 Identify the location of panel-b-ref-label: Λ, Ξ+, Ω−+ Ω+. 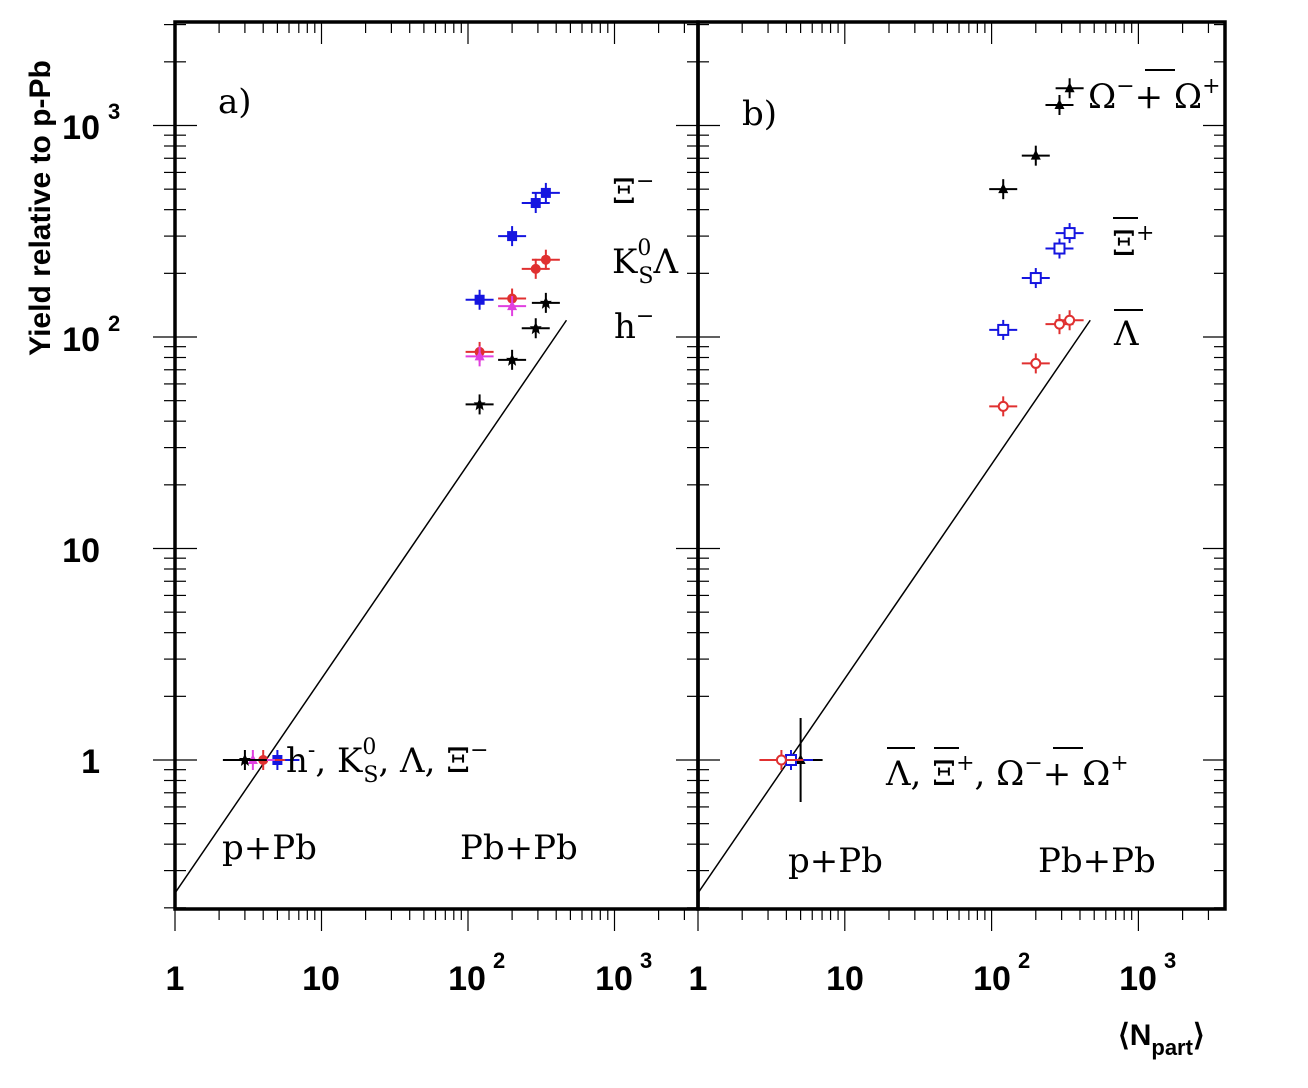
(1007, 770).